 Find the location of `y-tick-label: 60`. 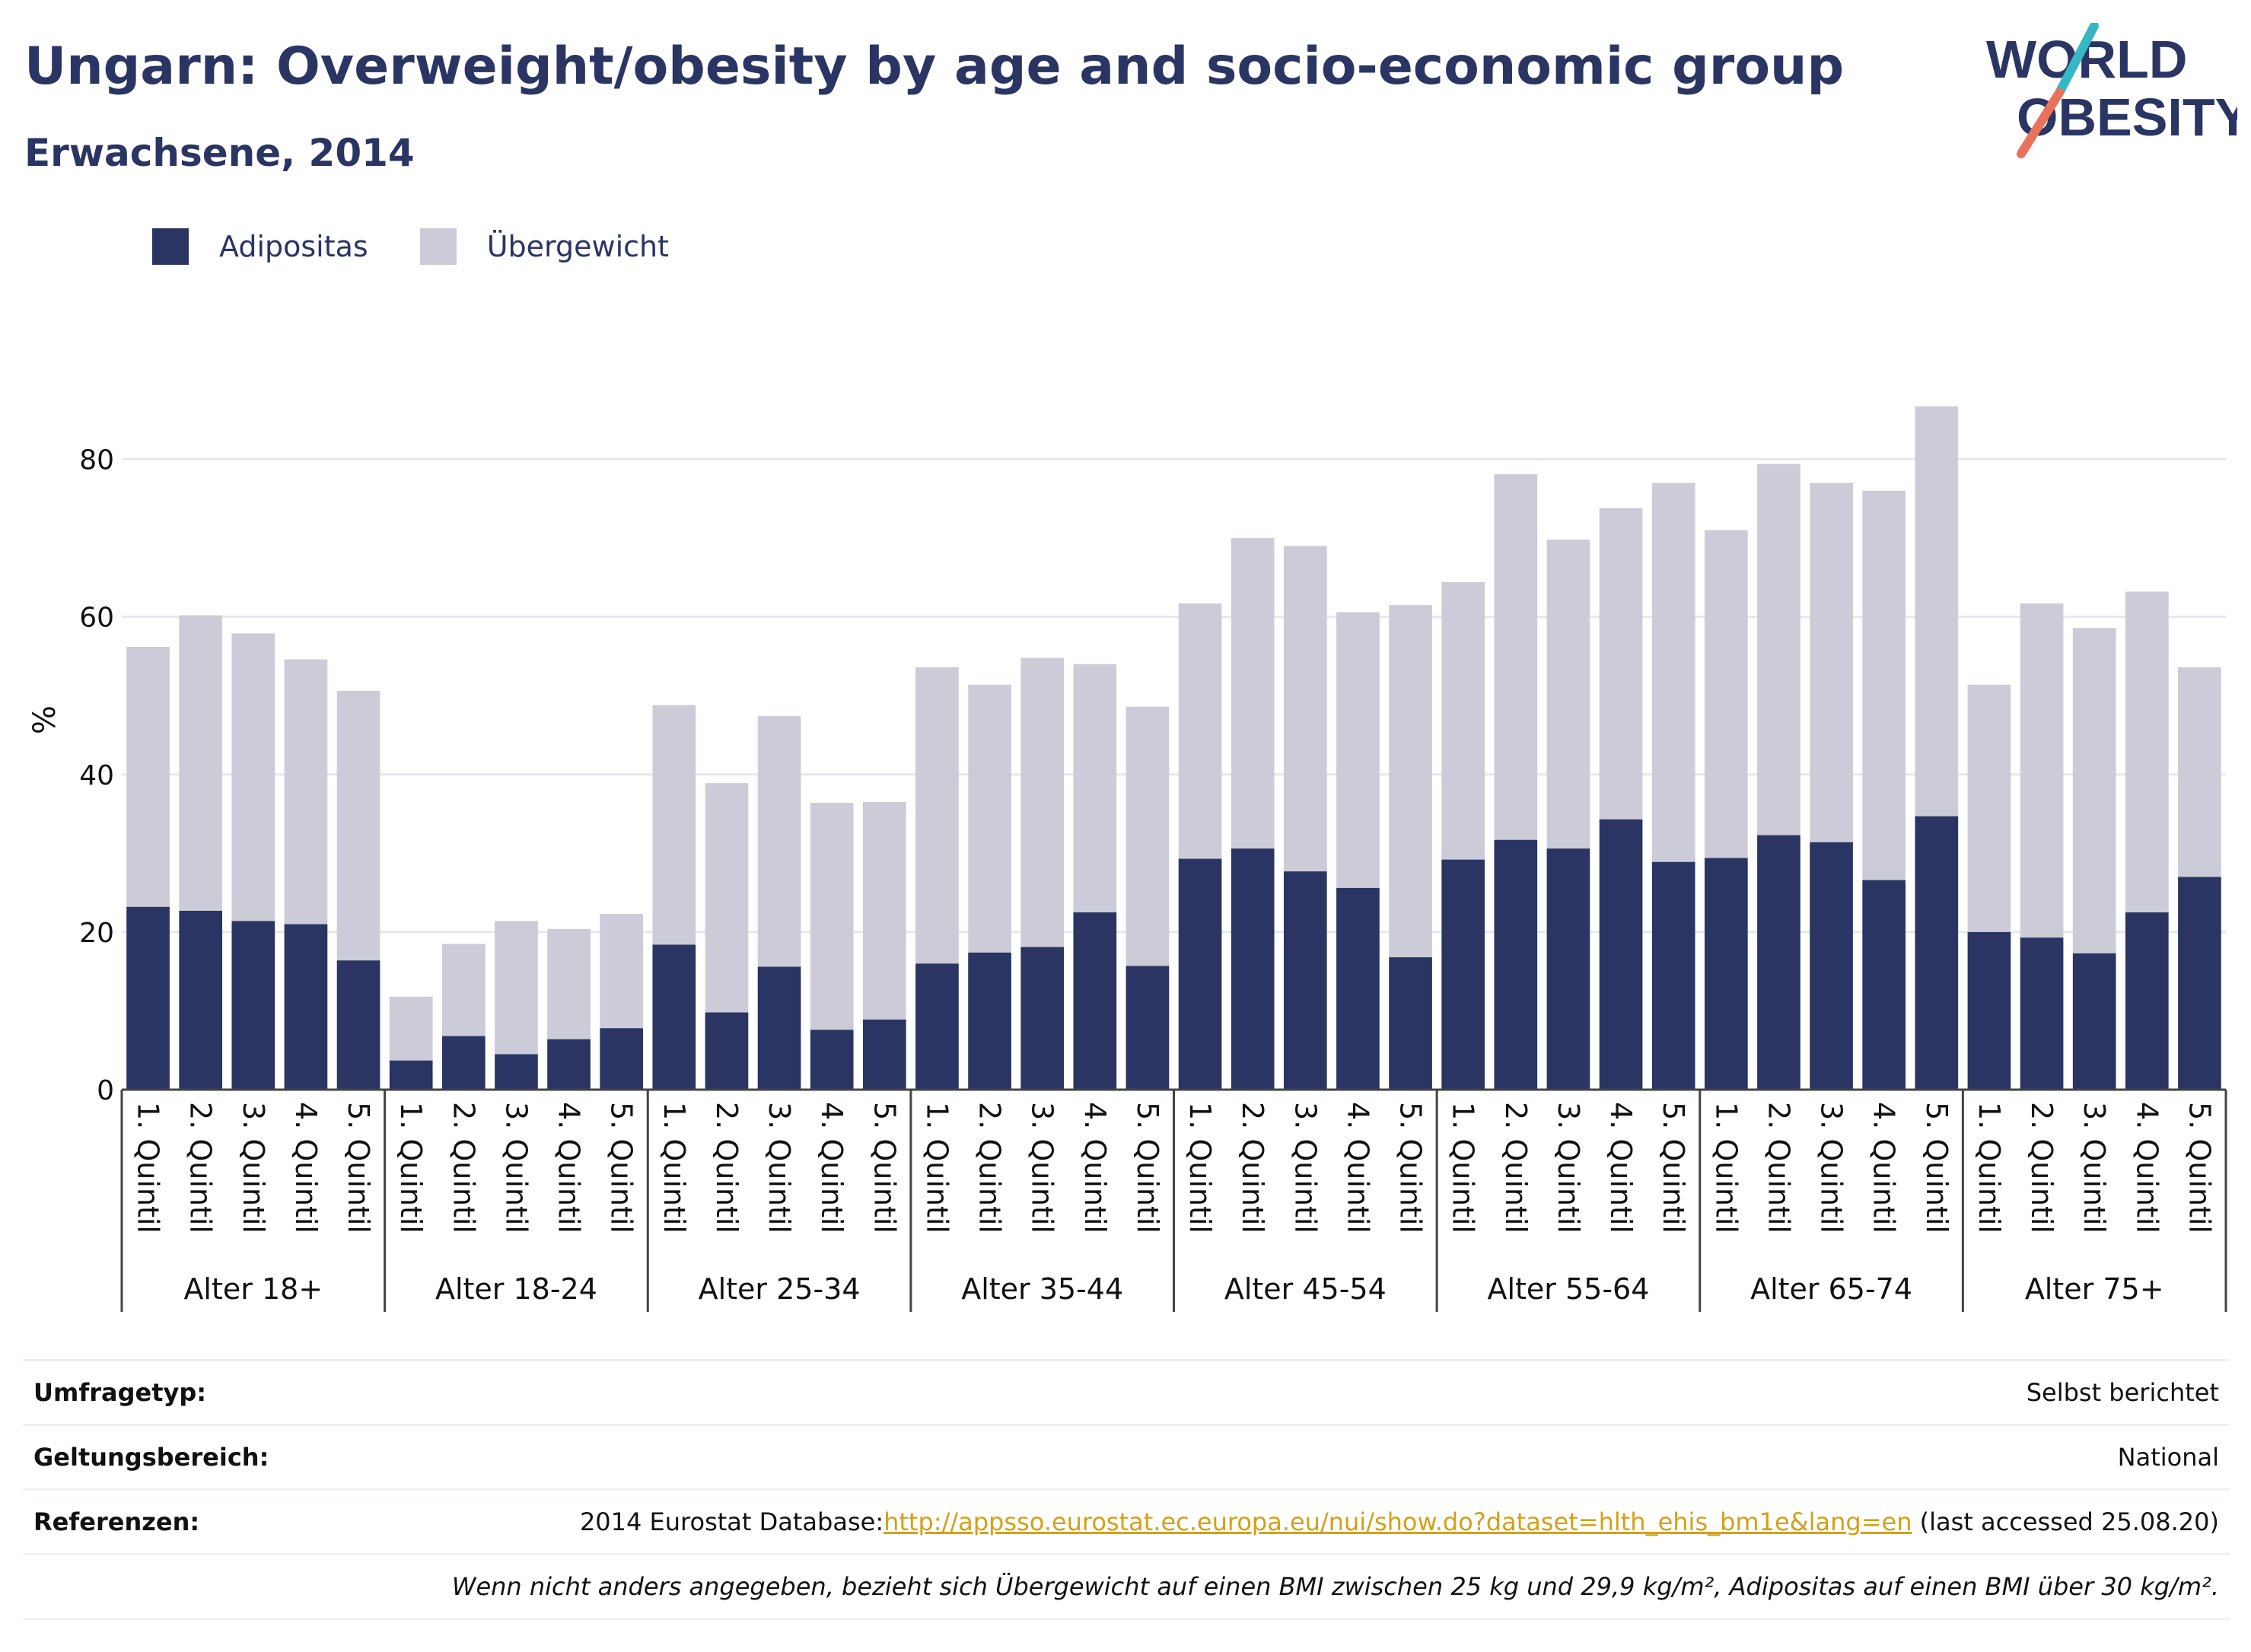

y-tick-label: 60 is located at coordinates (96, 618).